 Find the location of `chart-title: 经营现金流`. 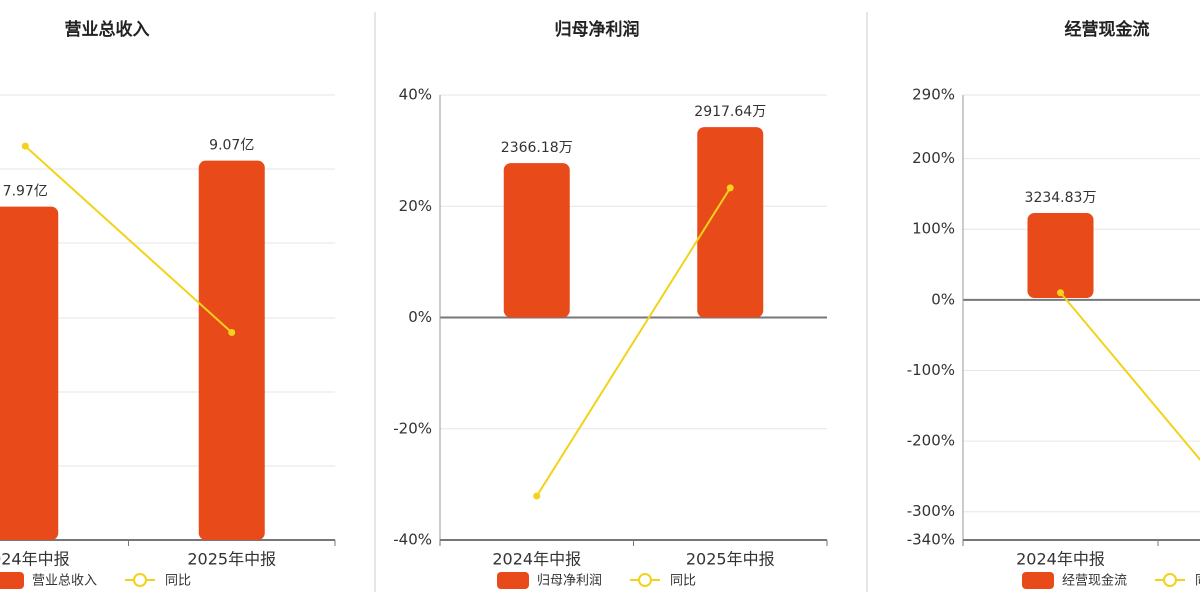

chart-title: 经营现金流 is located at coordinates (1107, 29).